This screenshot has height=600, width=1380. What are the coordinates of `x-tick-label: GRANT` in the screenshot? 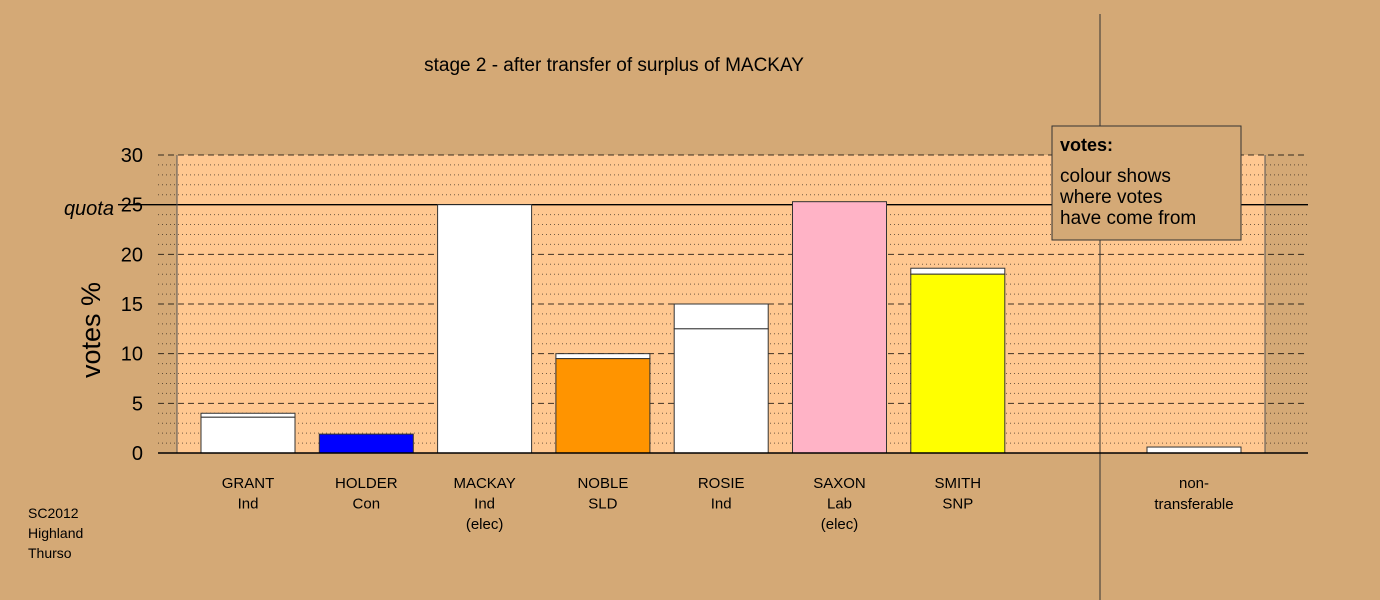 It's located at (248, 483).